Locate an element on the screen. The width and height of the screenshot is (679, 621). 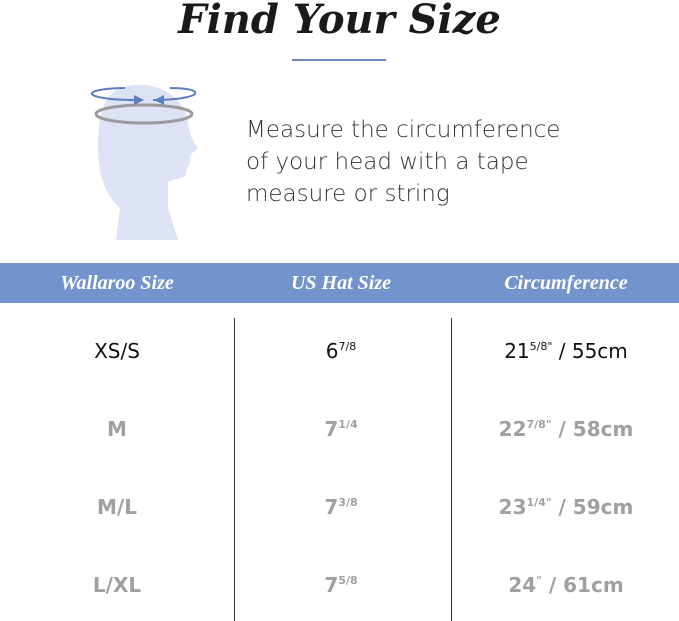
hat-whole: 6 is located at coordinates (332, 351).